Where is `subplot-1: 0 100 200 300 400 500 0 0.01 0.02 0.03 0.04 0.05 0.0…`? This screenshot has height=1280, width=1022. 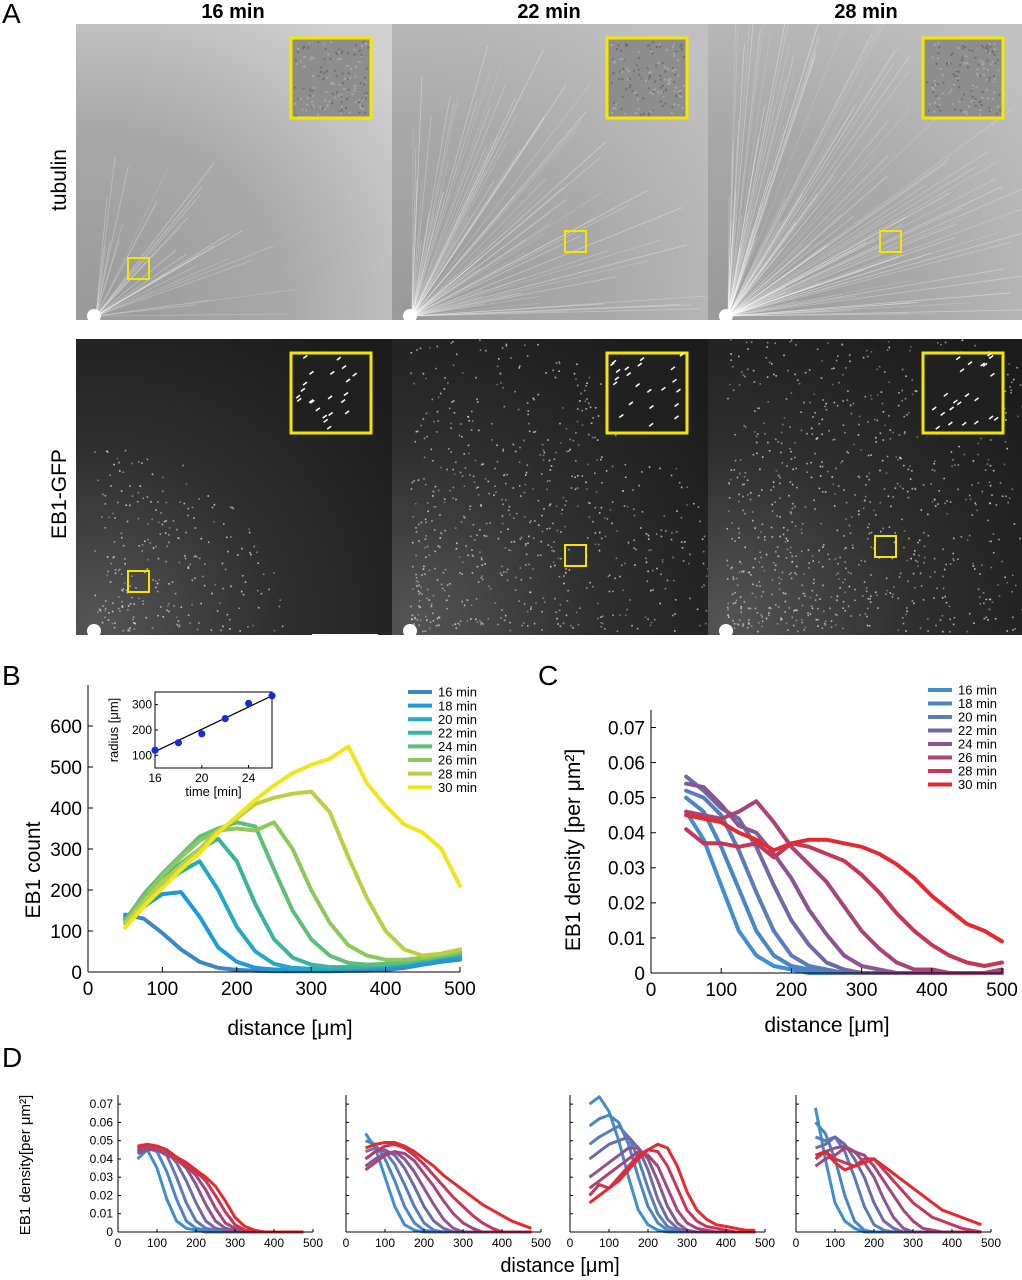 subplot-1: 0 100 200 300 400 500 0 0.01 0.02 0.03 0.04 0.05 0.0… is located at coordinates (206, 1172).